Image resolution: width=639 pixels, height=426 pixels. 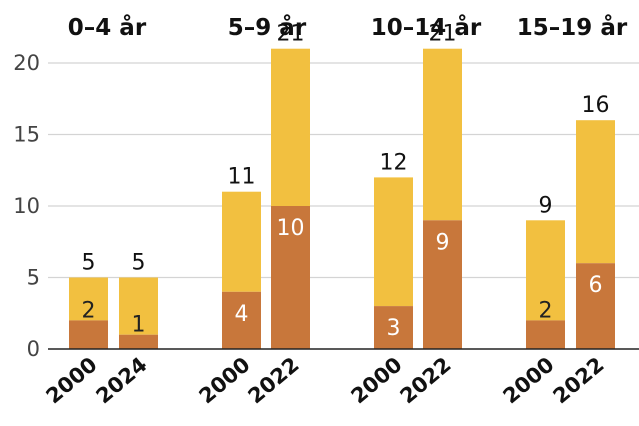 What do you see at coordinates (107, 27) in the screenshot?
I see `group-title: 0–4 år` at bounding box center [107, 27].